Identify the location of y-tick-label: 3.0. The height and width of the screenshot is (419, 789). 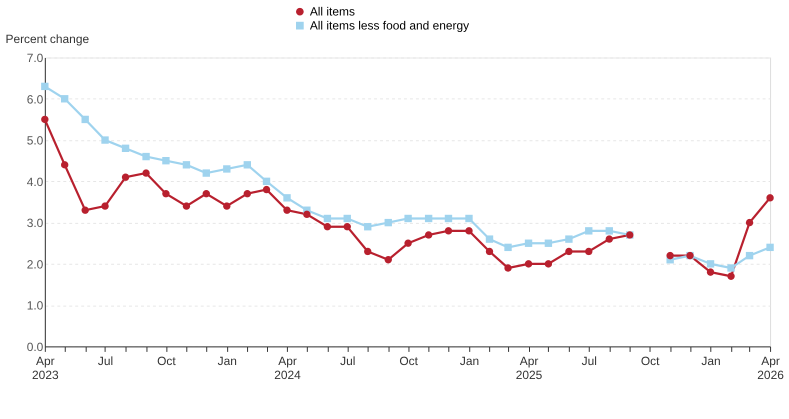
(35, 223).